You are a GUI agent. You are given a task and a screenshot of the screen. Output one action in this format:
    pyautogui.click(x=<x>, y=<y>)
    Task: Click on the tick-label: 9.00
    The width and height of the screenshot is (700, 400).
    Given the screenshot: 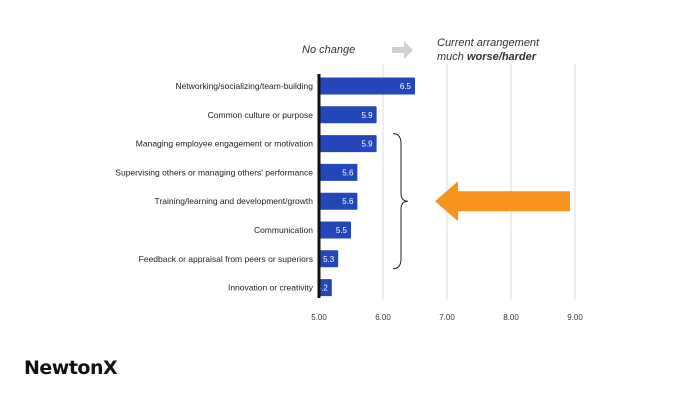 What is the action you would take?
    pyautogui.click(x=575, y=317)
    